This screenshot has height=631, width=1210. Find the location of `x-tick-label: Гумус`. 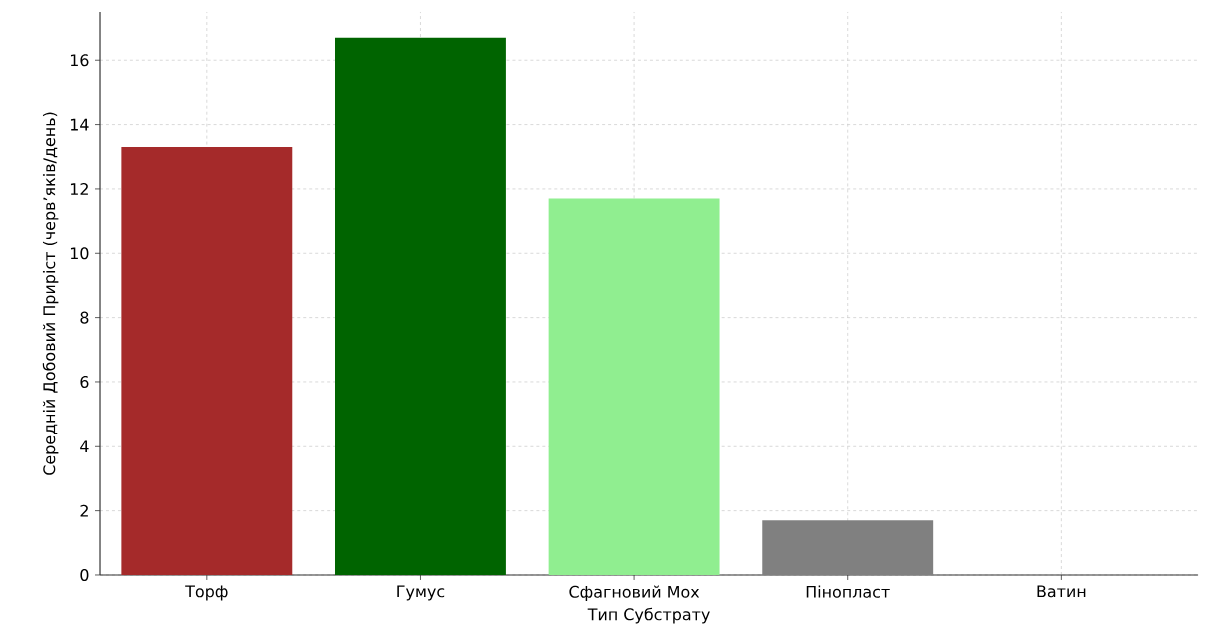

x-tick-label: Гумус is located at coordinates (421, 593).